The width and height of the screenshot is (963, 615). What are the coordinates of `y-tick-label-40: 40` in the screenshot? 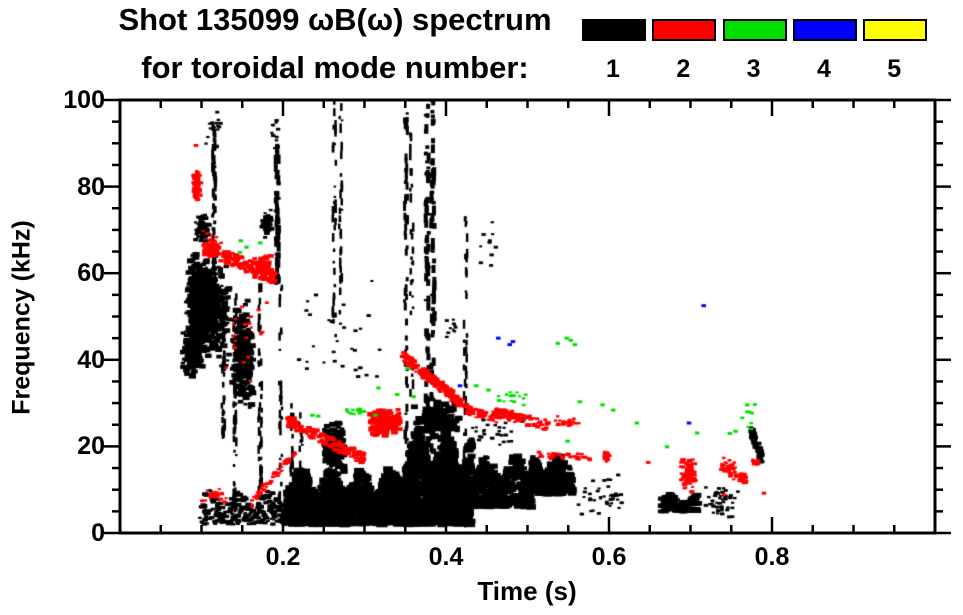 It's located at (91, 359).